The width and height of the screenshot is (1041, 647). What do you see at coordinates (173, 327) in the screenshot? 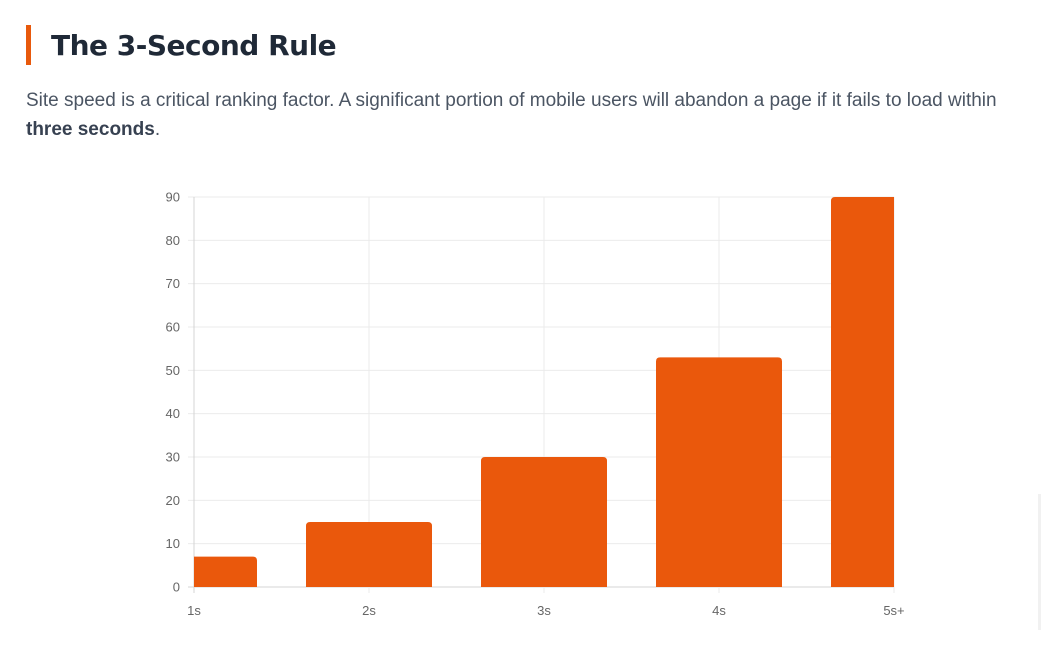
I see `y-tick-label: 60` at bounding box center [173, 327].